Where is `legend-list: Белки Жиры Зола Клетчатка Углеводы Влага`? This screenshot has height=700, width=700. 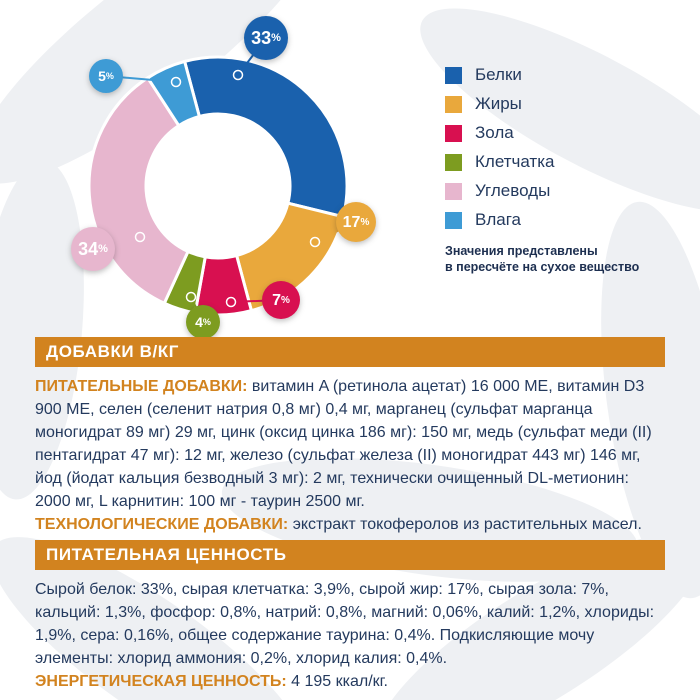
legend-list: Белки Жиры Зола Клетчатка Углеводы Влага is located at coordinates (560, 147).